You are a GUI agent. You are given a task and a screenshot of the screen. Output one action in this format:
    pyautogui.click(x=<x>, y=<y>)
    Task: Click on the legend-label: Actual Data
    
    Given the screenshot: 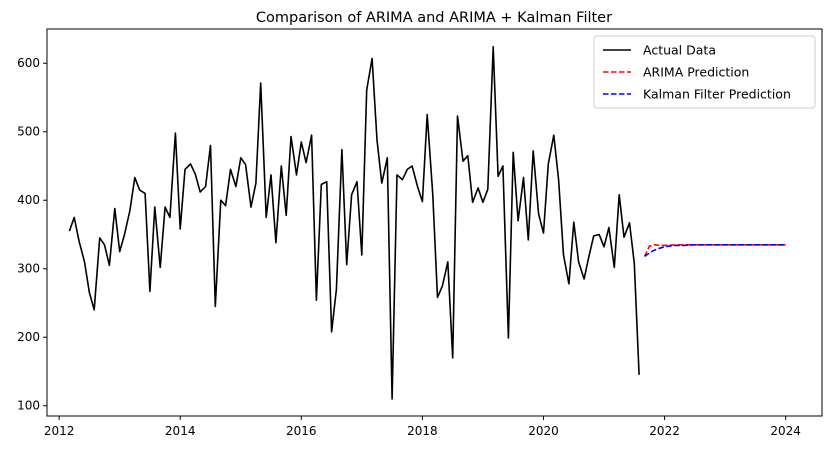 What is the action you would take?
    pyautogui.click(x=679, y=50)
    